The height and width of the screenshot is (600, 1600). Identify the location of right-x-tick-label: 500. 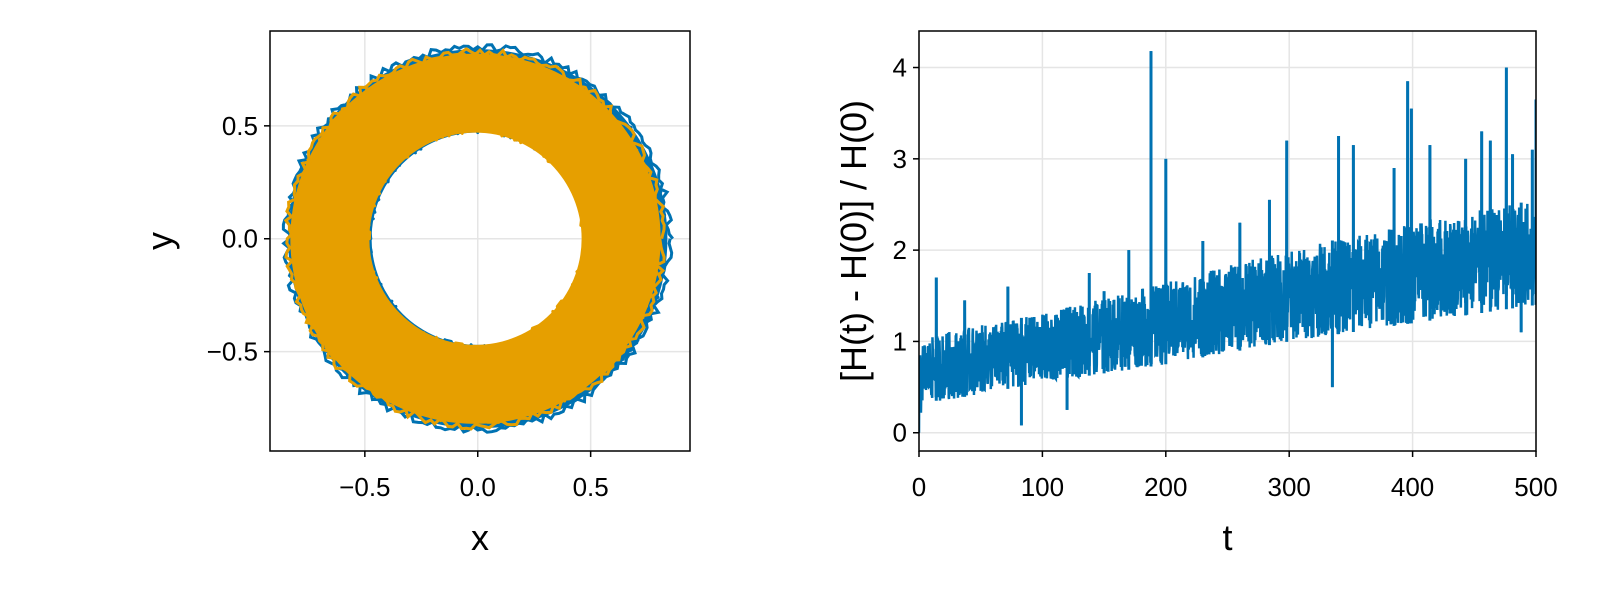
(1535, 487).